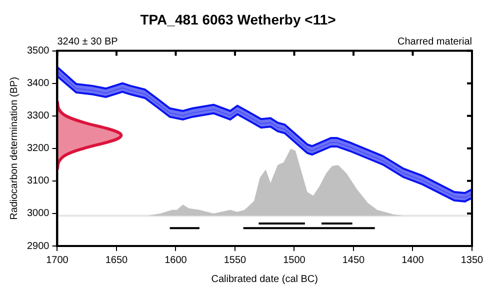 This screenshot has width=500, height=307. What do you see at coordinates (235, 260) in the screenshot?
I see `x-tick-label: 1550` at bounding box center [235, 260].